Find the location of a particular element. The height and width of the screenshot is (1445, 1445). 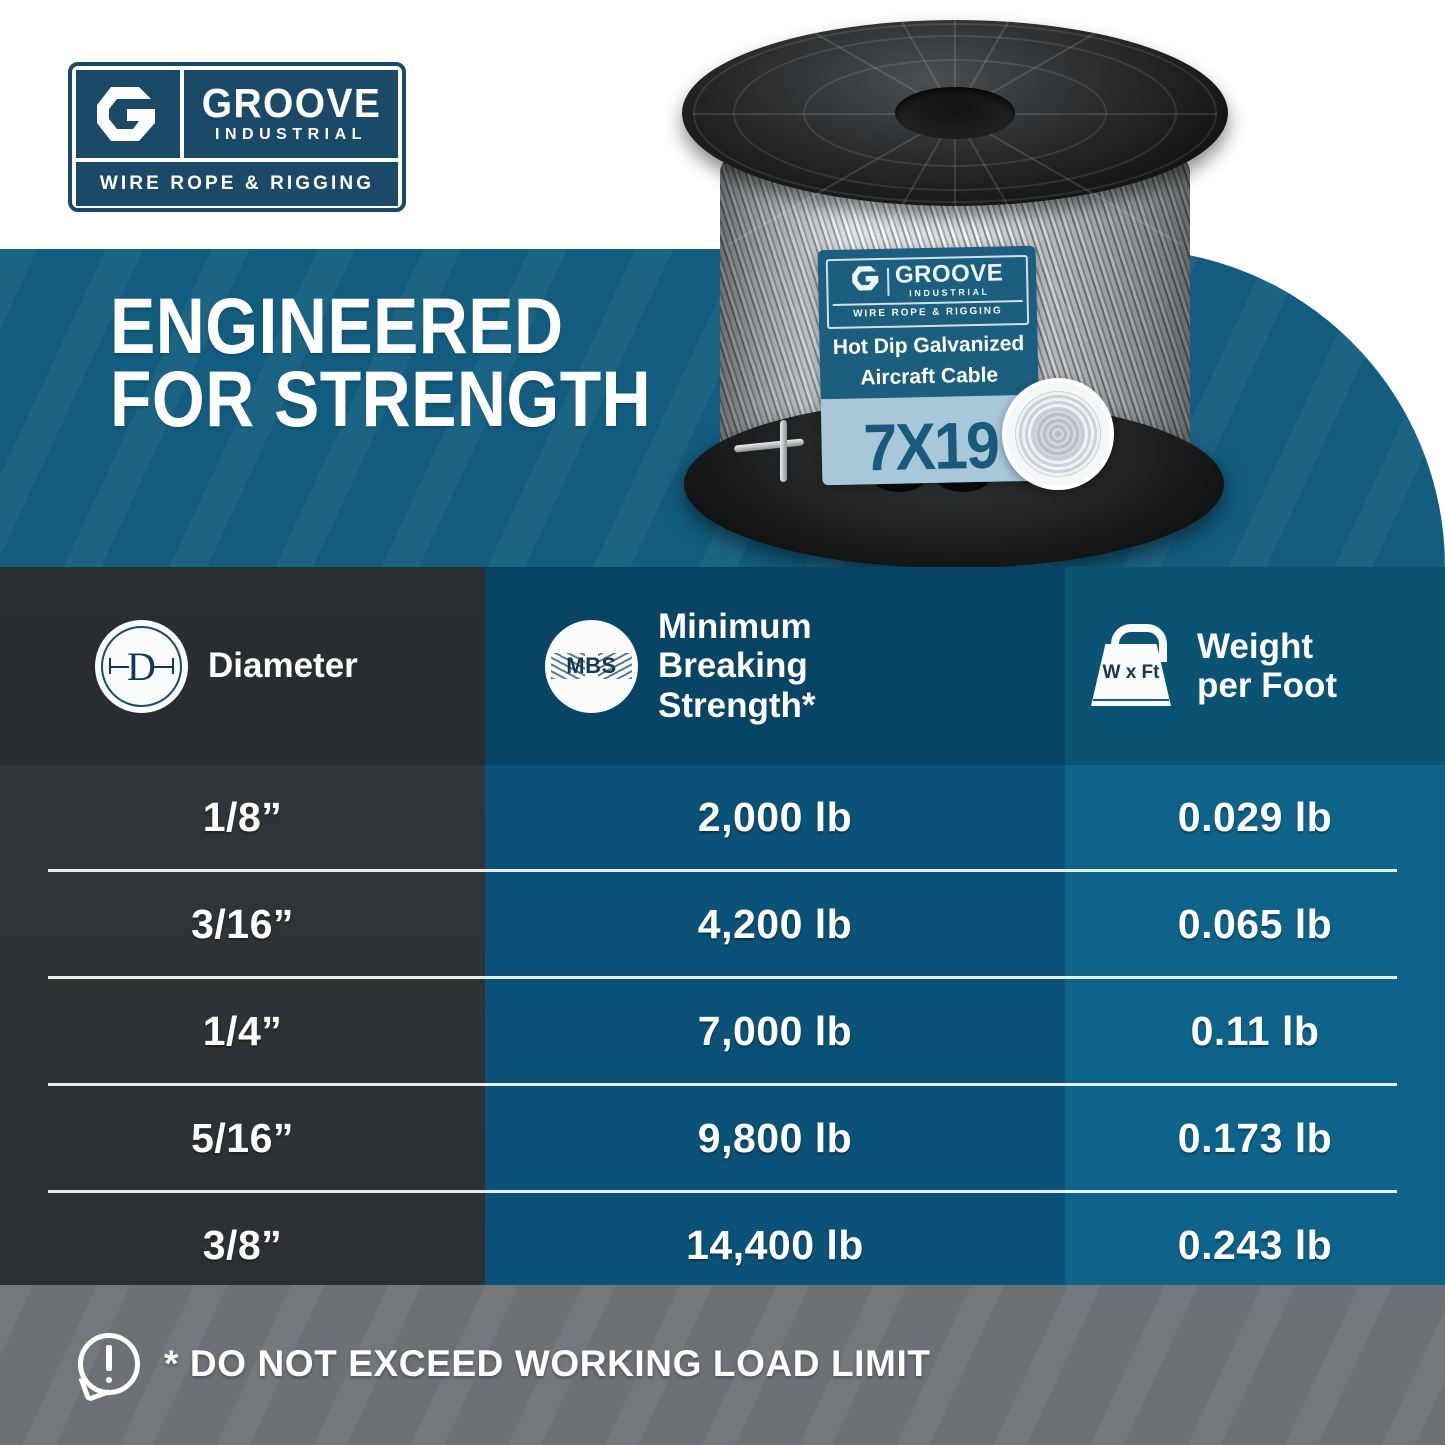

label-logo-divider is located at coordinates (888, 281).